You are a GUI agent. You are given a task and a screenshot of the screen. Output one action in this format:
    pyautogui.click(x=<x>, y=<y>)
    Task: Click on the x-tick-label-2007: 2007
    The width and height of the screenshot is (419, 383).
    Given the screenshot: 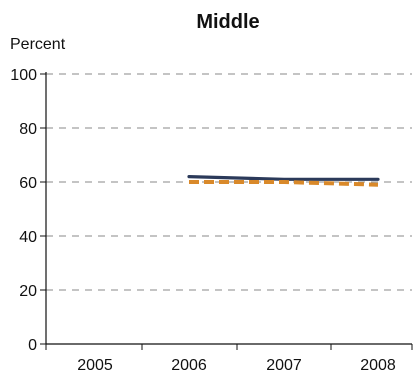 What is the action you would take?
    pyautogui.click(x=284, y=365)
    